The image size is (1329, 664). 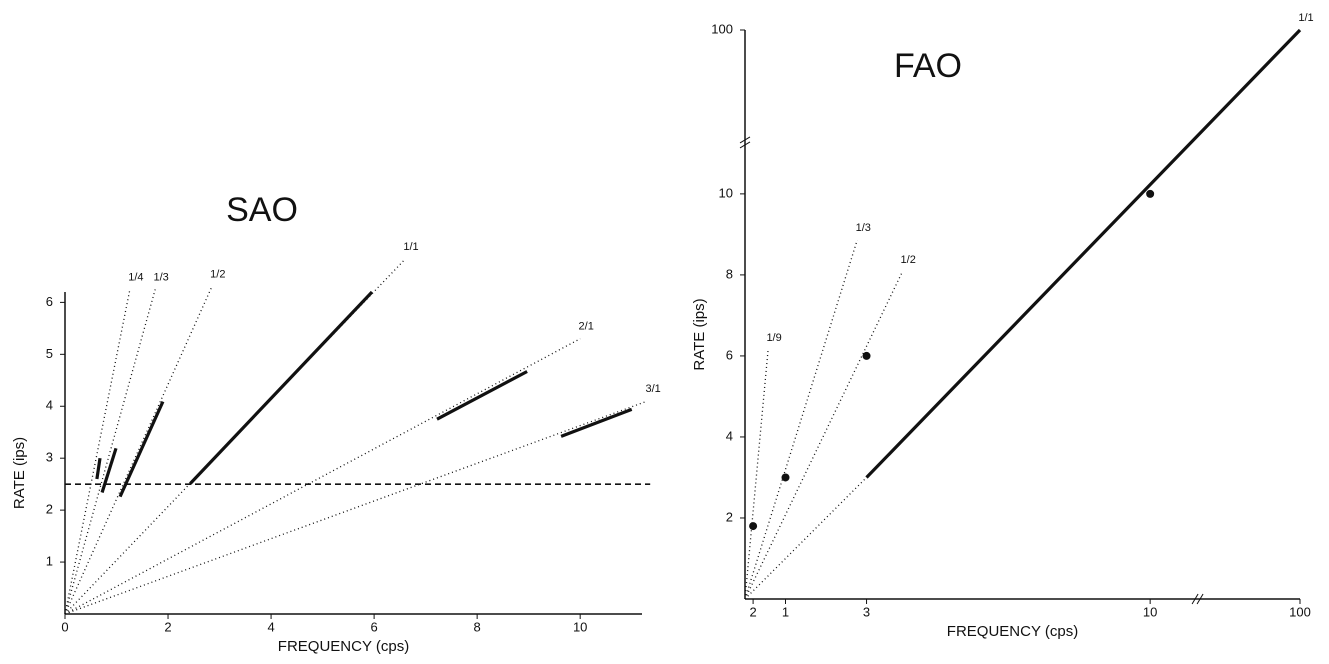 What do you see at coordinates (262, 210) in the screenshot?
I see `chart-title: SAO` at bounding box center [262, 210].